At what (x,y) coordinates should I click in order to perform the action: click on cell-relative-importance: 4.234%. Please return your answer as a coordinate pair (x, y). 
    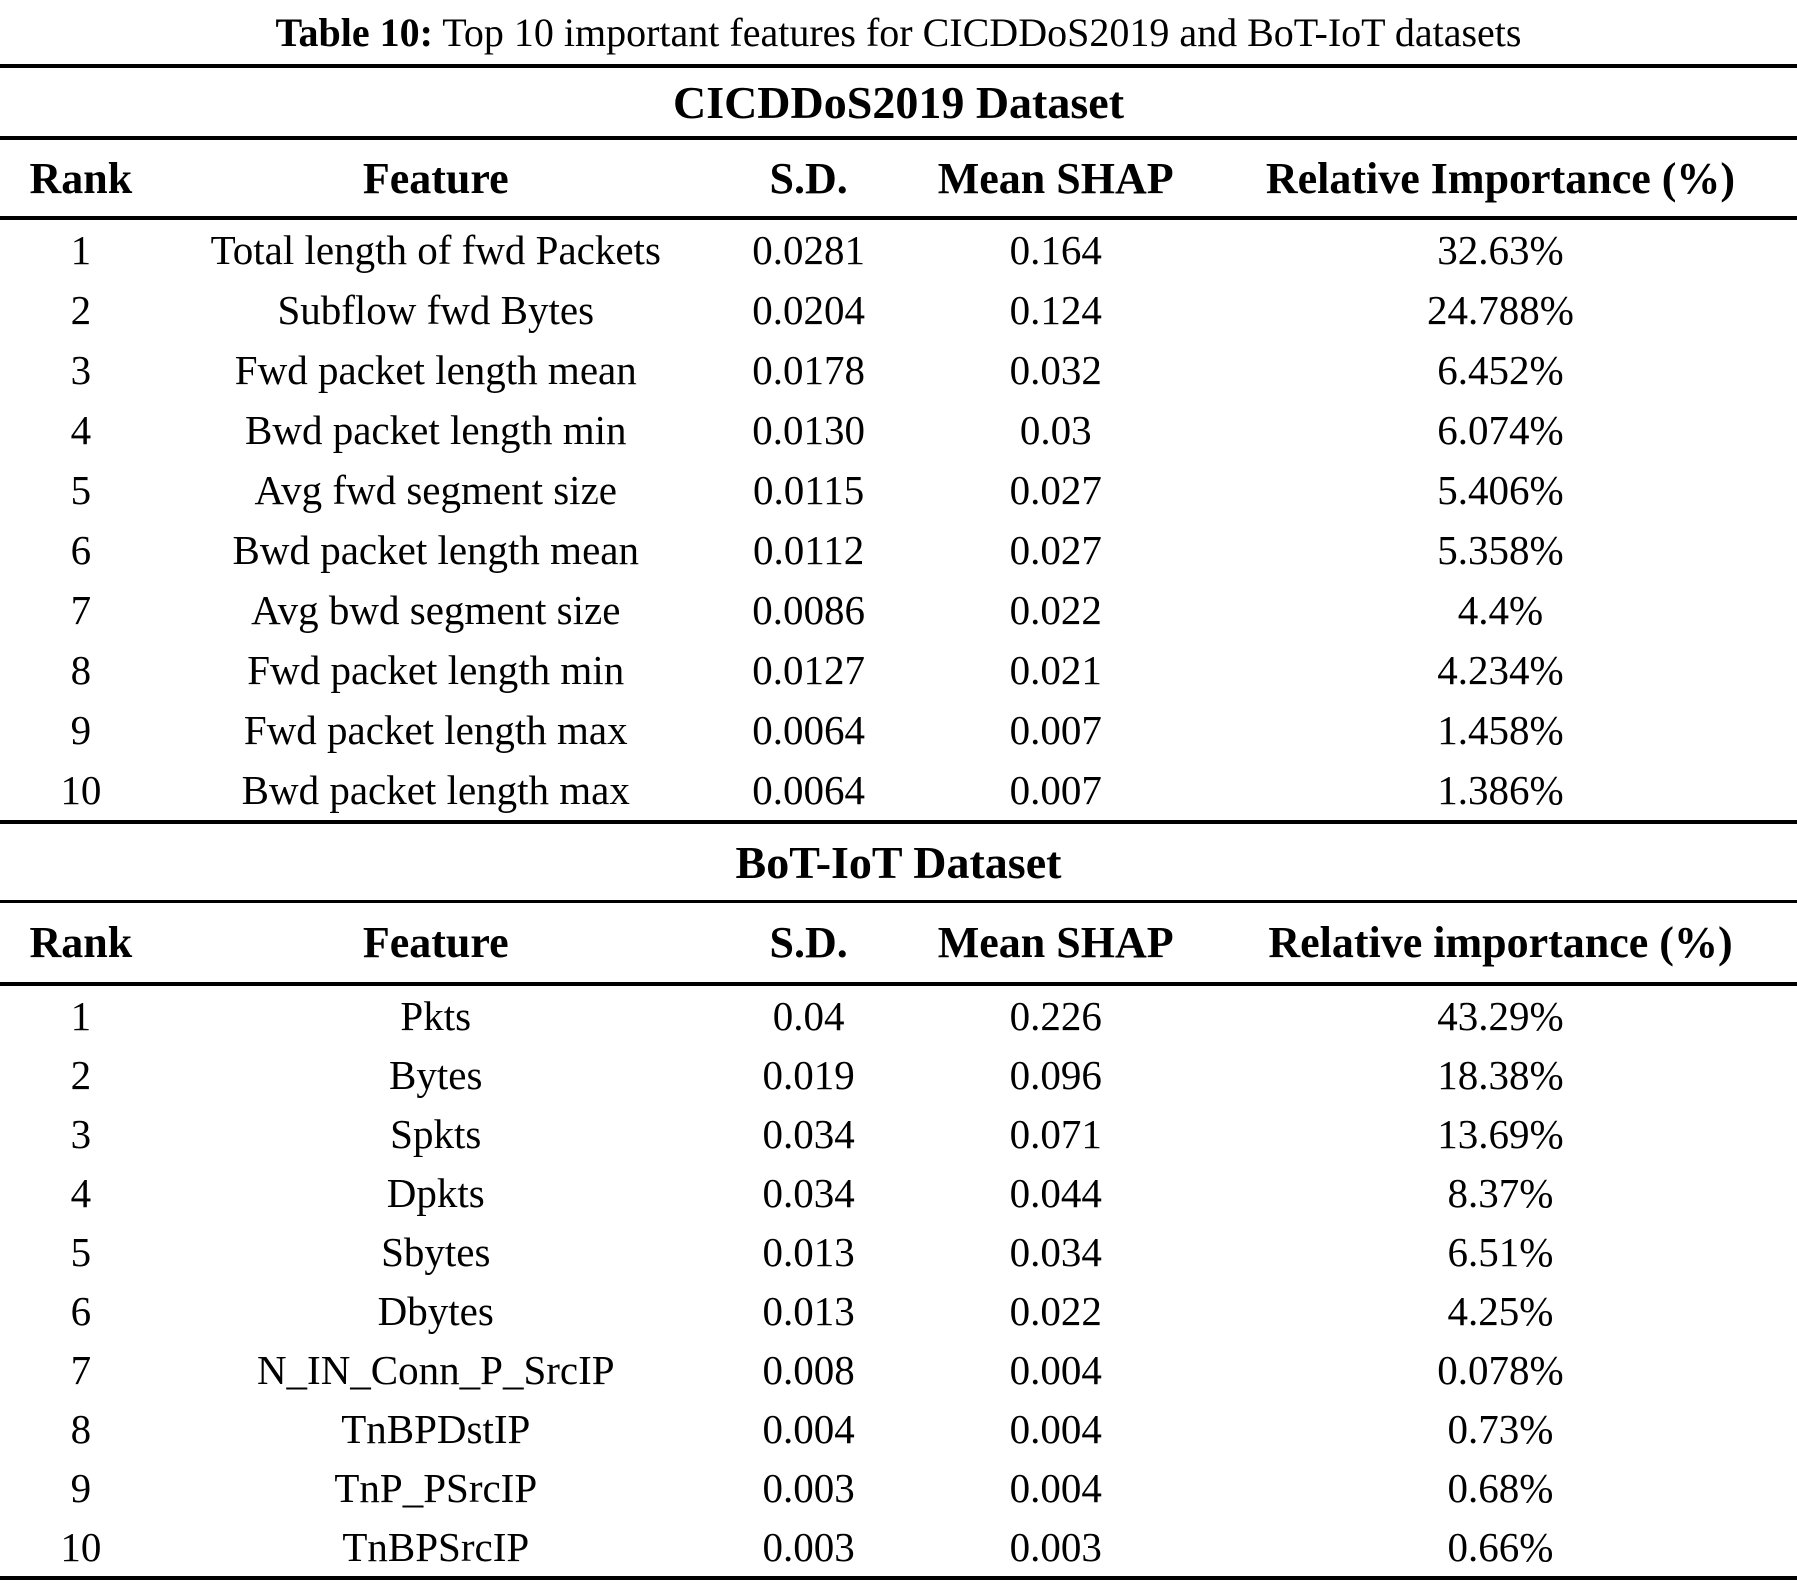
    Looking at the image, I should click on (1500, 670).